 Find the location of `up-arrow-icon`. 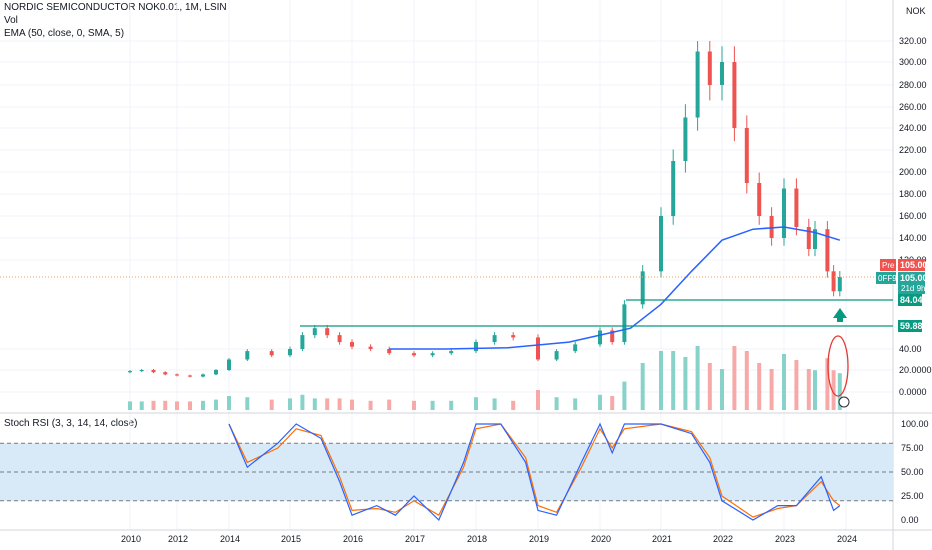

up-arrow-icon is located at coordinates (840, 315).